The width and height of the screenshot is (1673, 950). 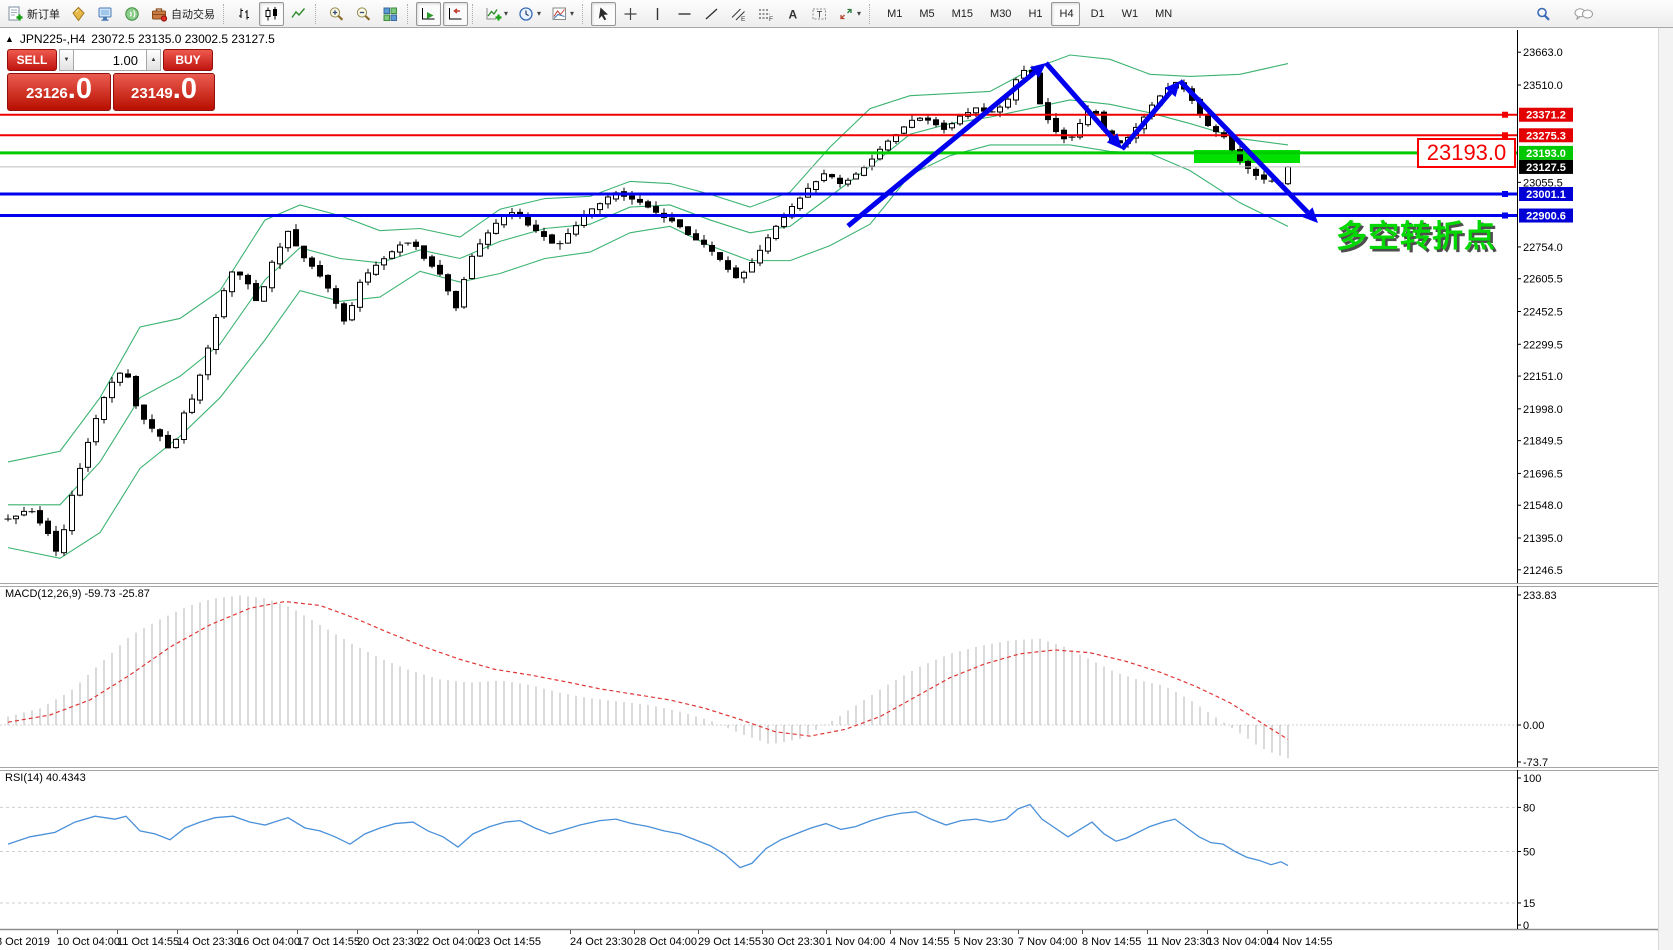 I want to click on svg-text: 23 Oct 14:55, so click(x=509, y=942).